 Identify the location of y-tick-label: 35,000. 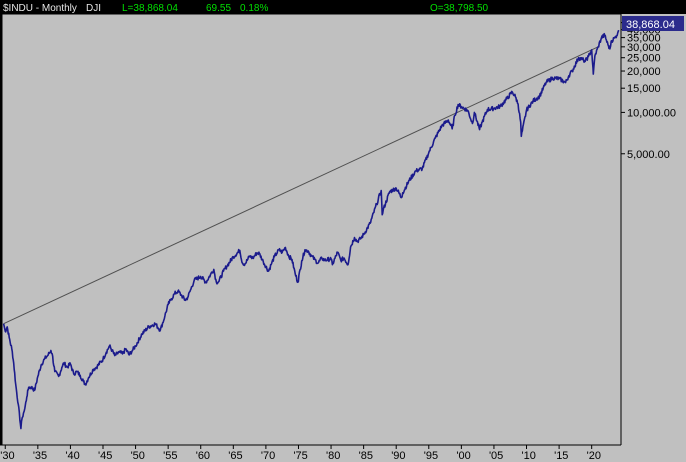
(644, 39).